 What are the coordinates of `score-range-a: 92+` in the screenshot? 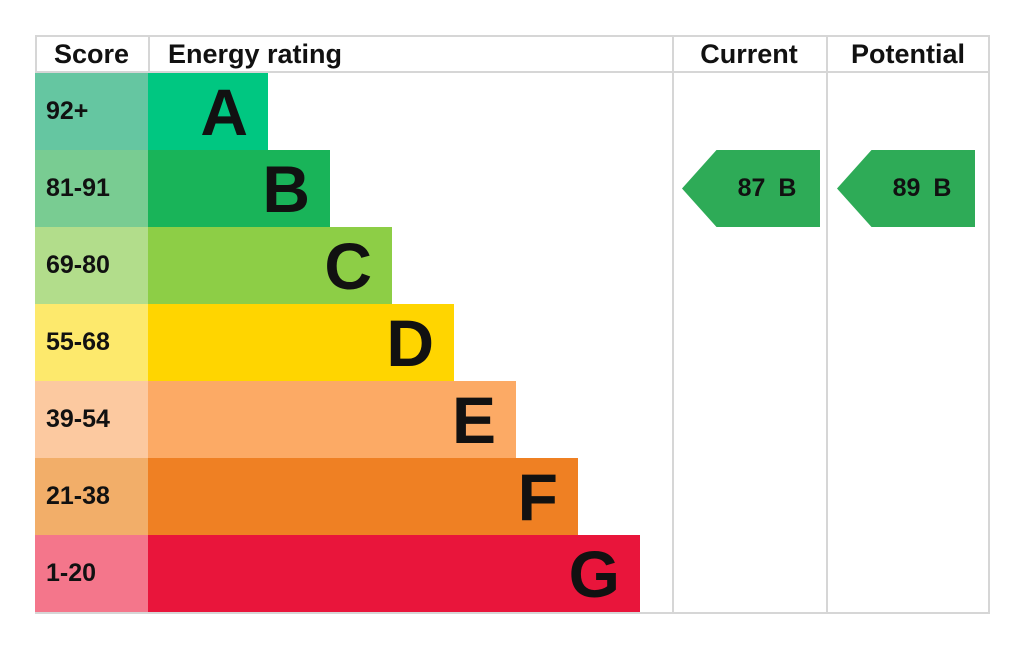 It's located at (91, 111).